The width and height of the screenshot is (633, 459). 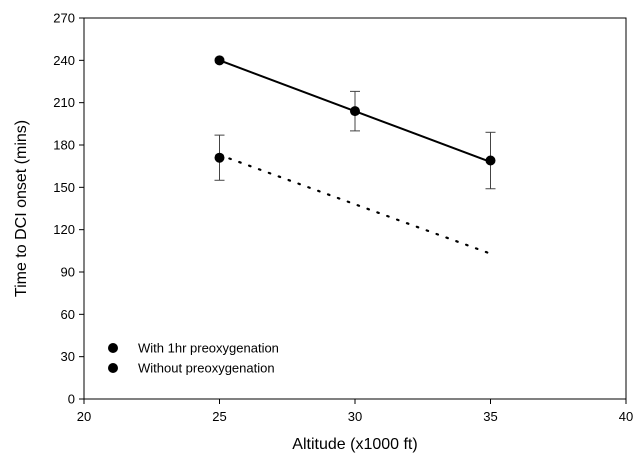 I want to click on y-tick-label: 60, so click(x=68, y=314).